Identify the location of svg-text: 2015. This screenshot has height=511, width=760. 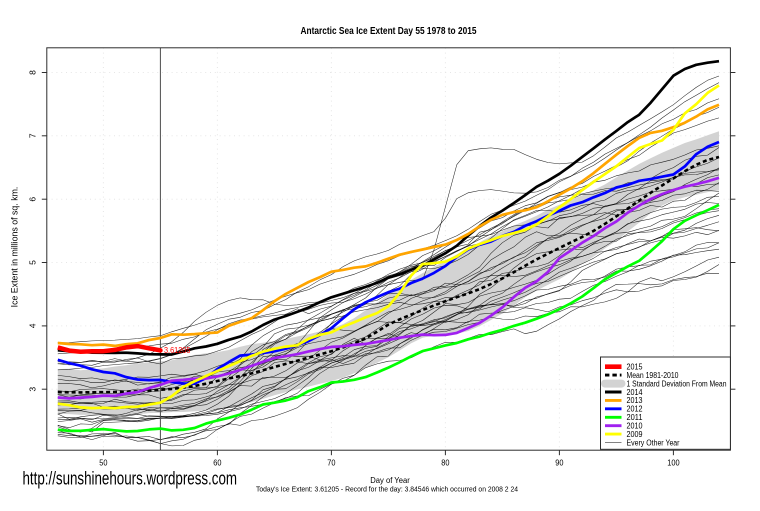
(635, 367).